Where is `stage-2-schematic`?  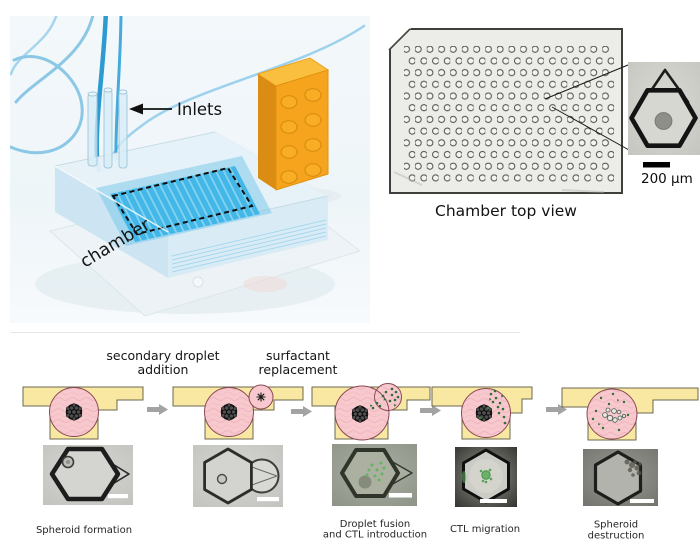 stage-2-schematic is located at coordinates (238, 412).